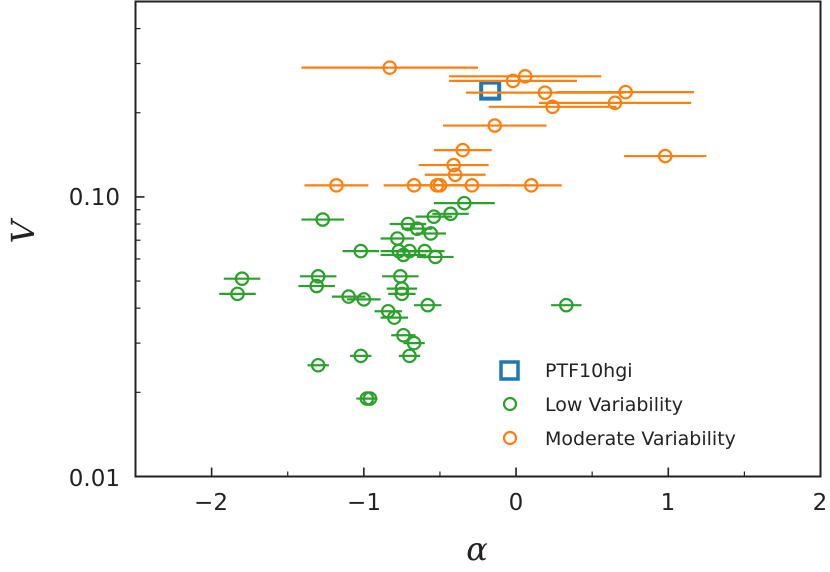 The height and width of the screenshot is (572, 830). Describe the element at coordinates (94, 479) in the screenshot. I see `y-tick-label: 0.01` at that location.